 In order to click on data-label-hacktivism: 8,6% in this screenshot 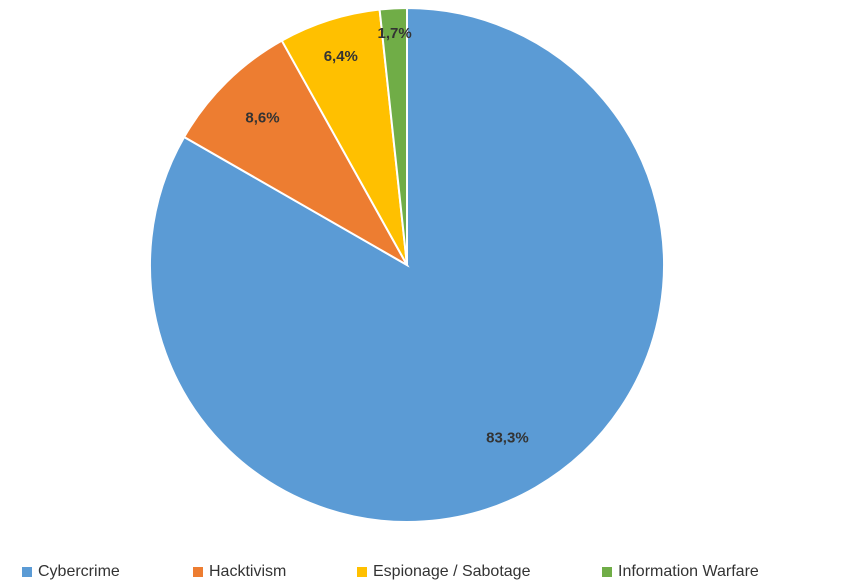, I will do `click(262, 118)`.